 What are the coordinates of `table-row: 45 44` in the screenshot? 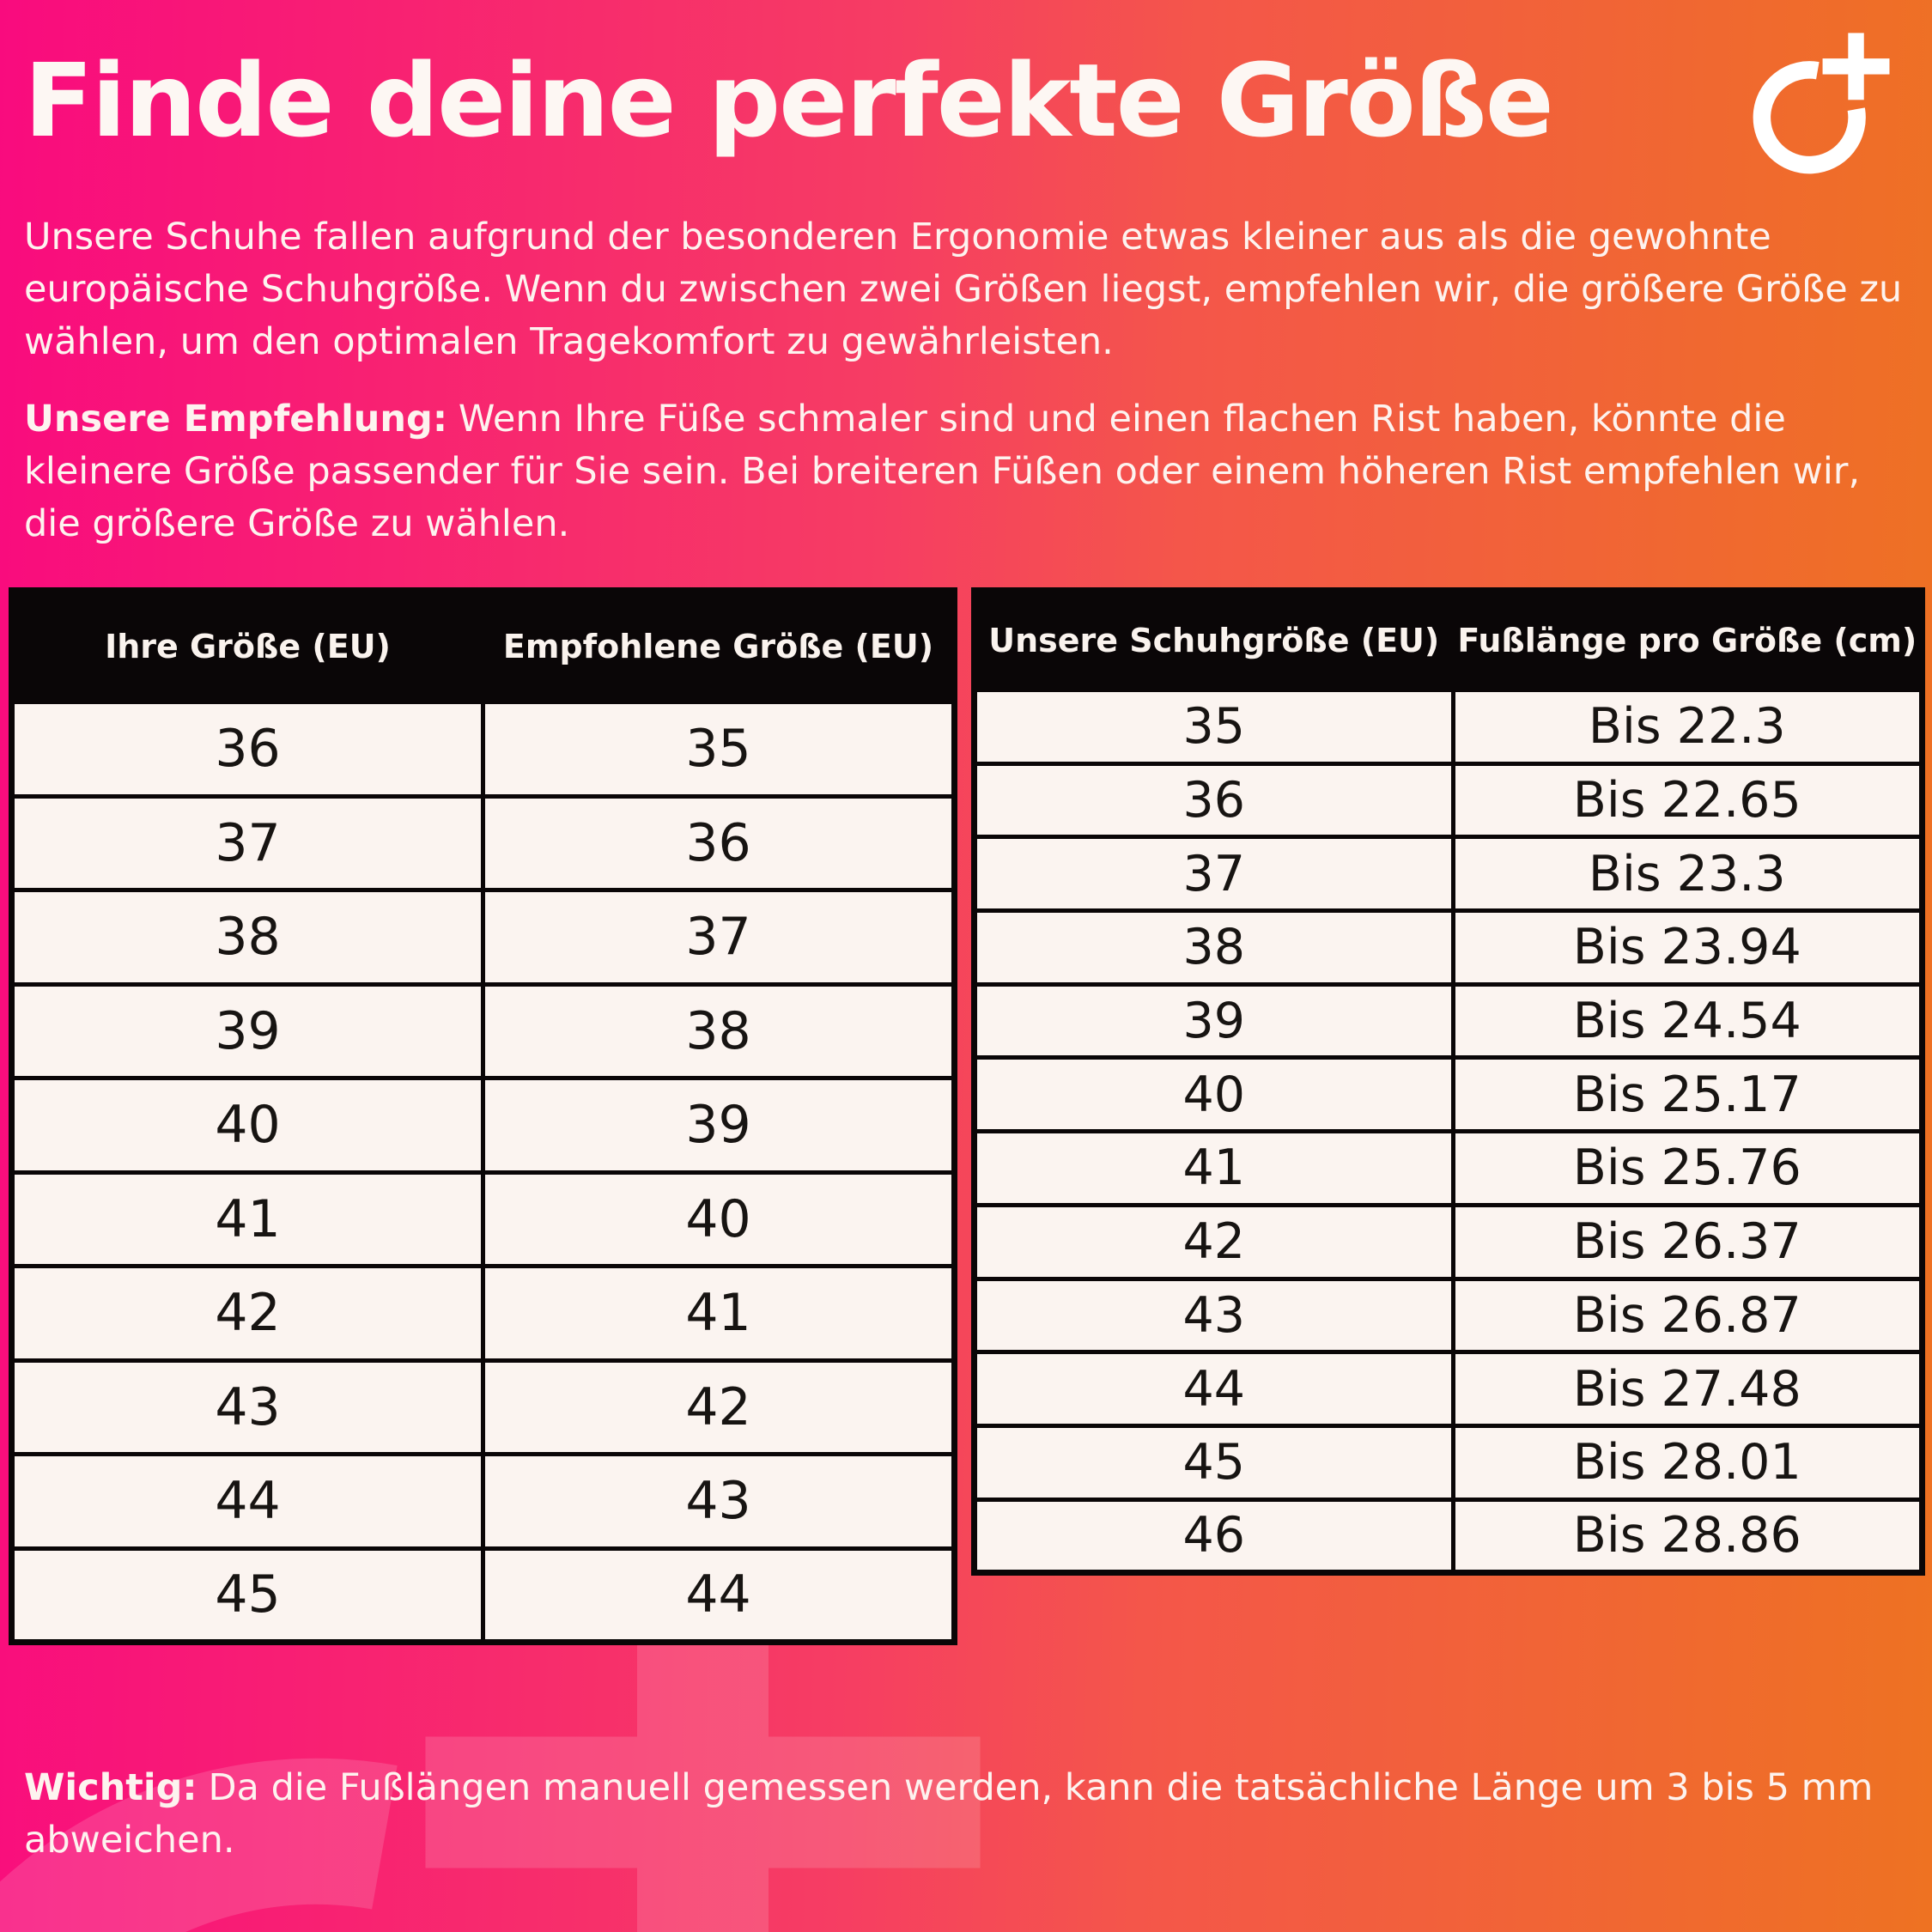 It's located at (483, 1595).